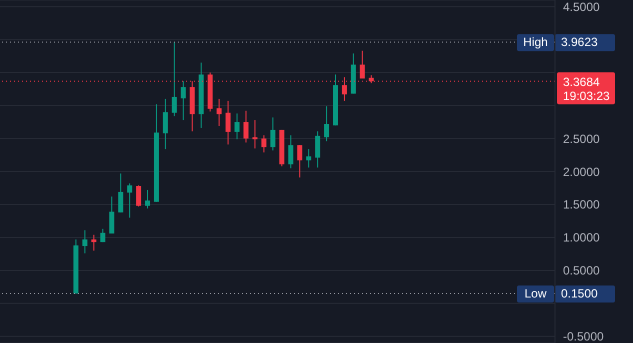 This screenshot has width=633, height=343. I want to click on y-tick-label: -0.5000, so click(583, 336).